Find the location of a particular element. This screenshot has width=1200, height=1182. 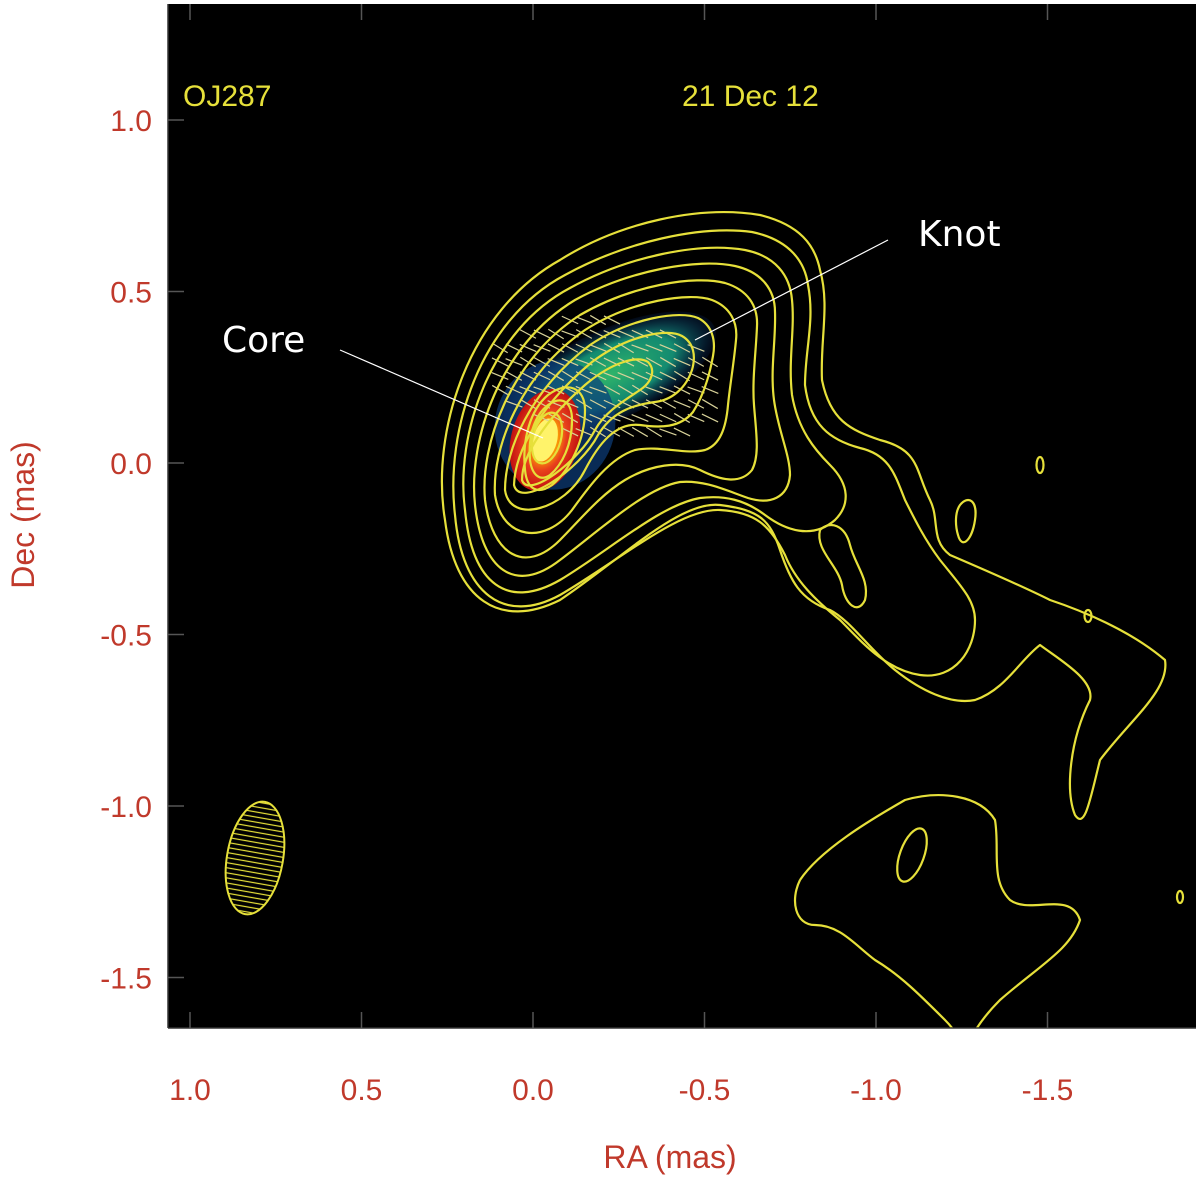

y-tick-label: -1.5 is located at coordinates (126, 979).